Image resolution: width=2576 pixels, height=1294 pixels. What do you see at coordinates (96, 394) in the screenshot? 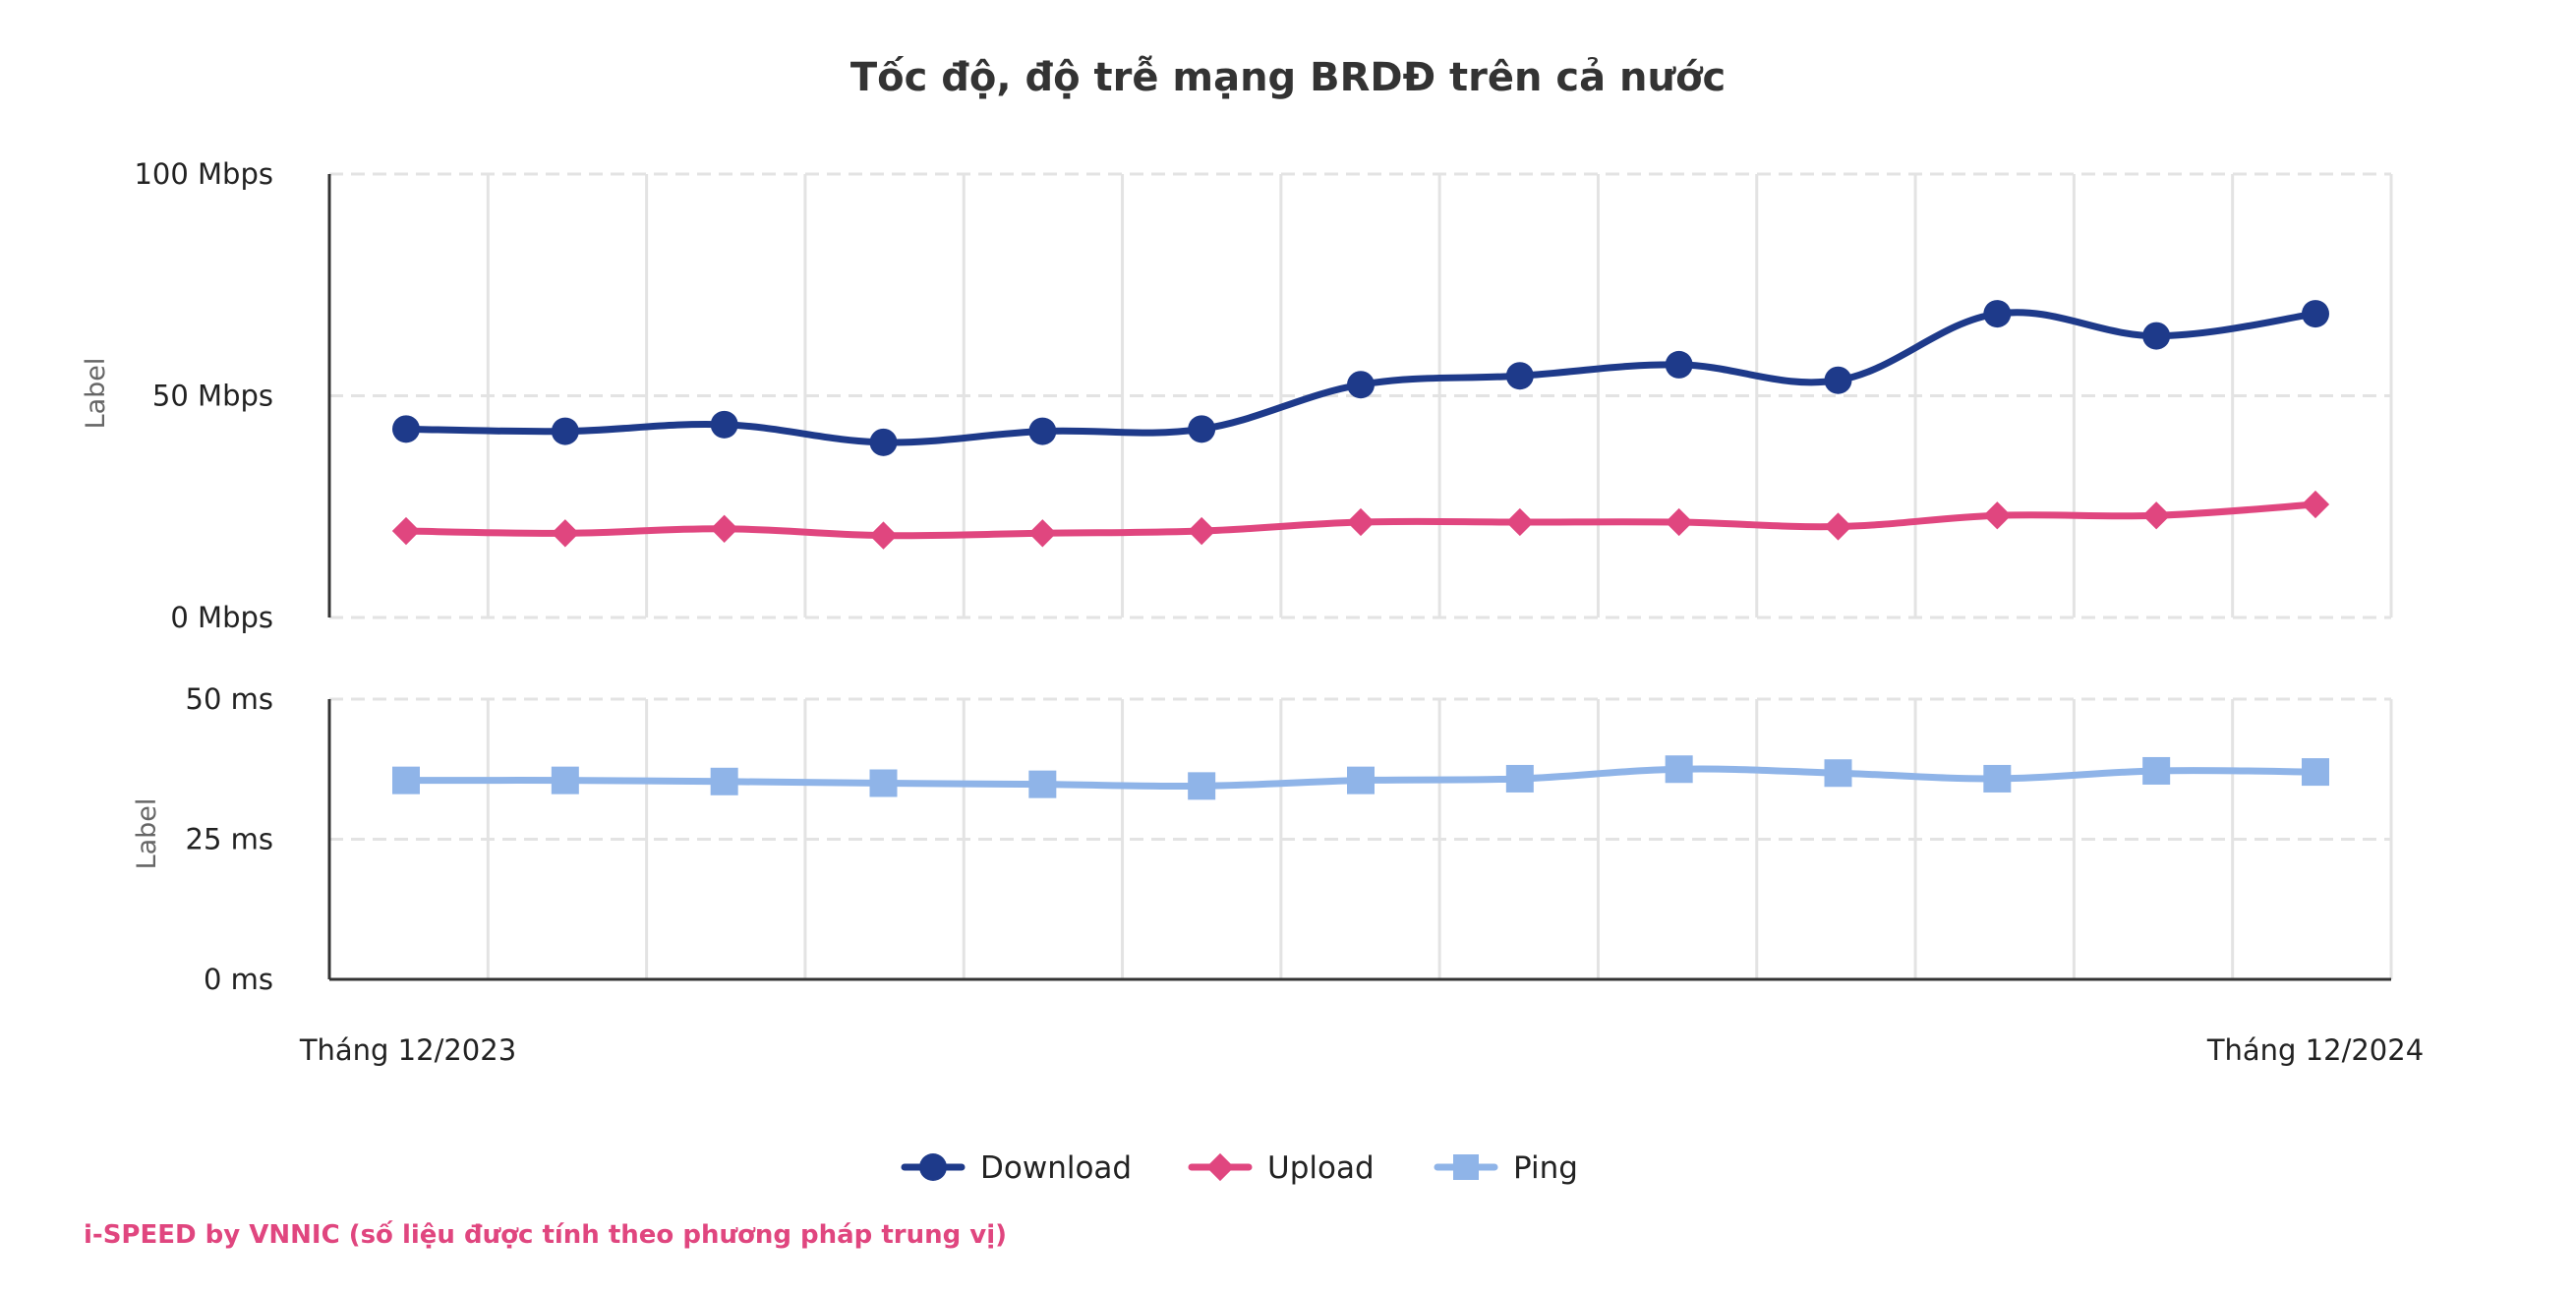
I see `speed-axis-title: Label` at bounding box center [96, 394].